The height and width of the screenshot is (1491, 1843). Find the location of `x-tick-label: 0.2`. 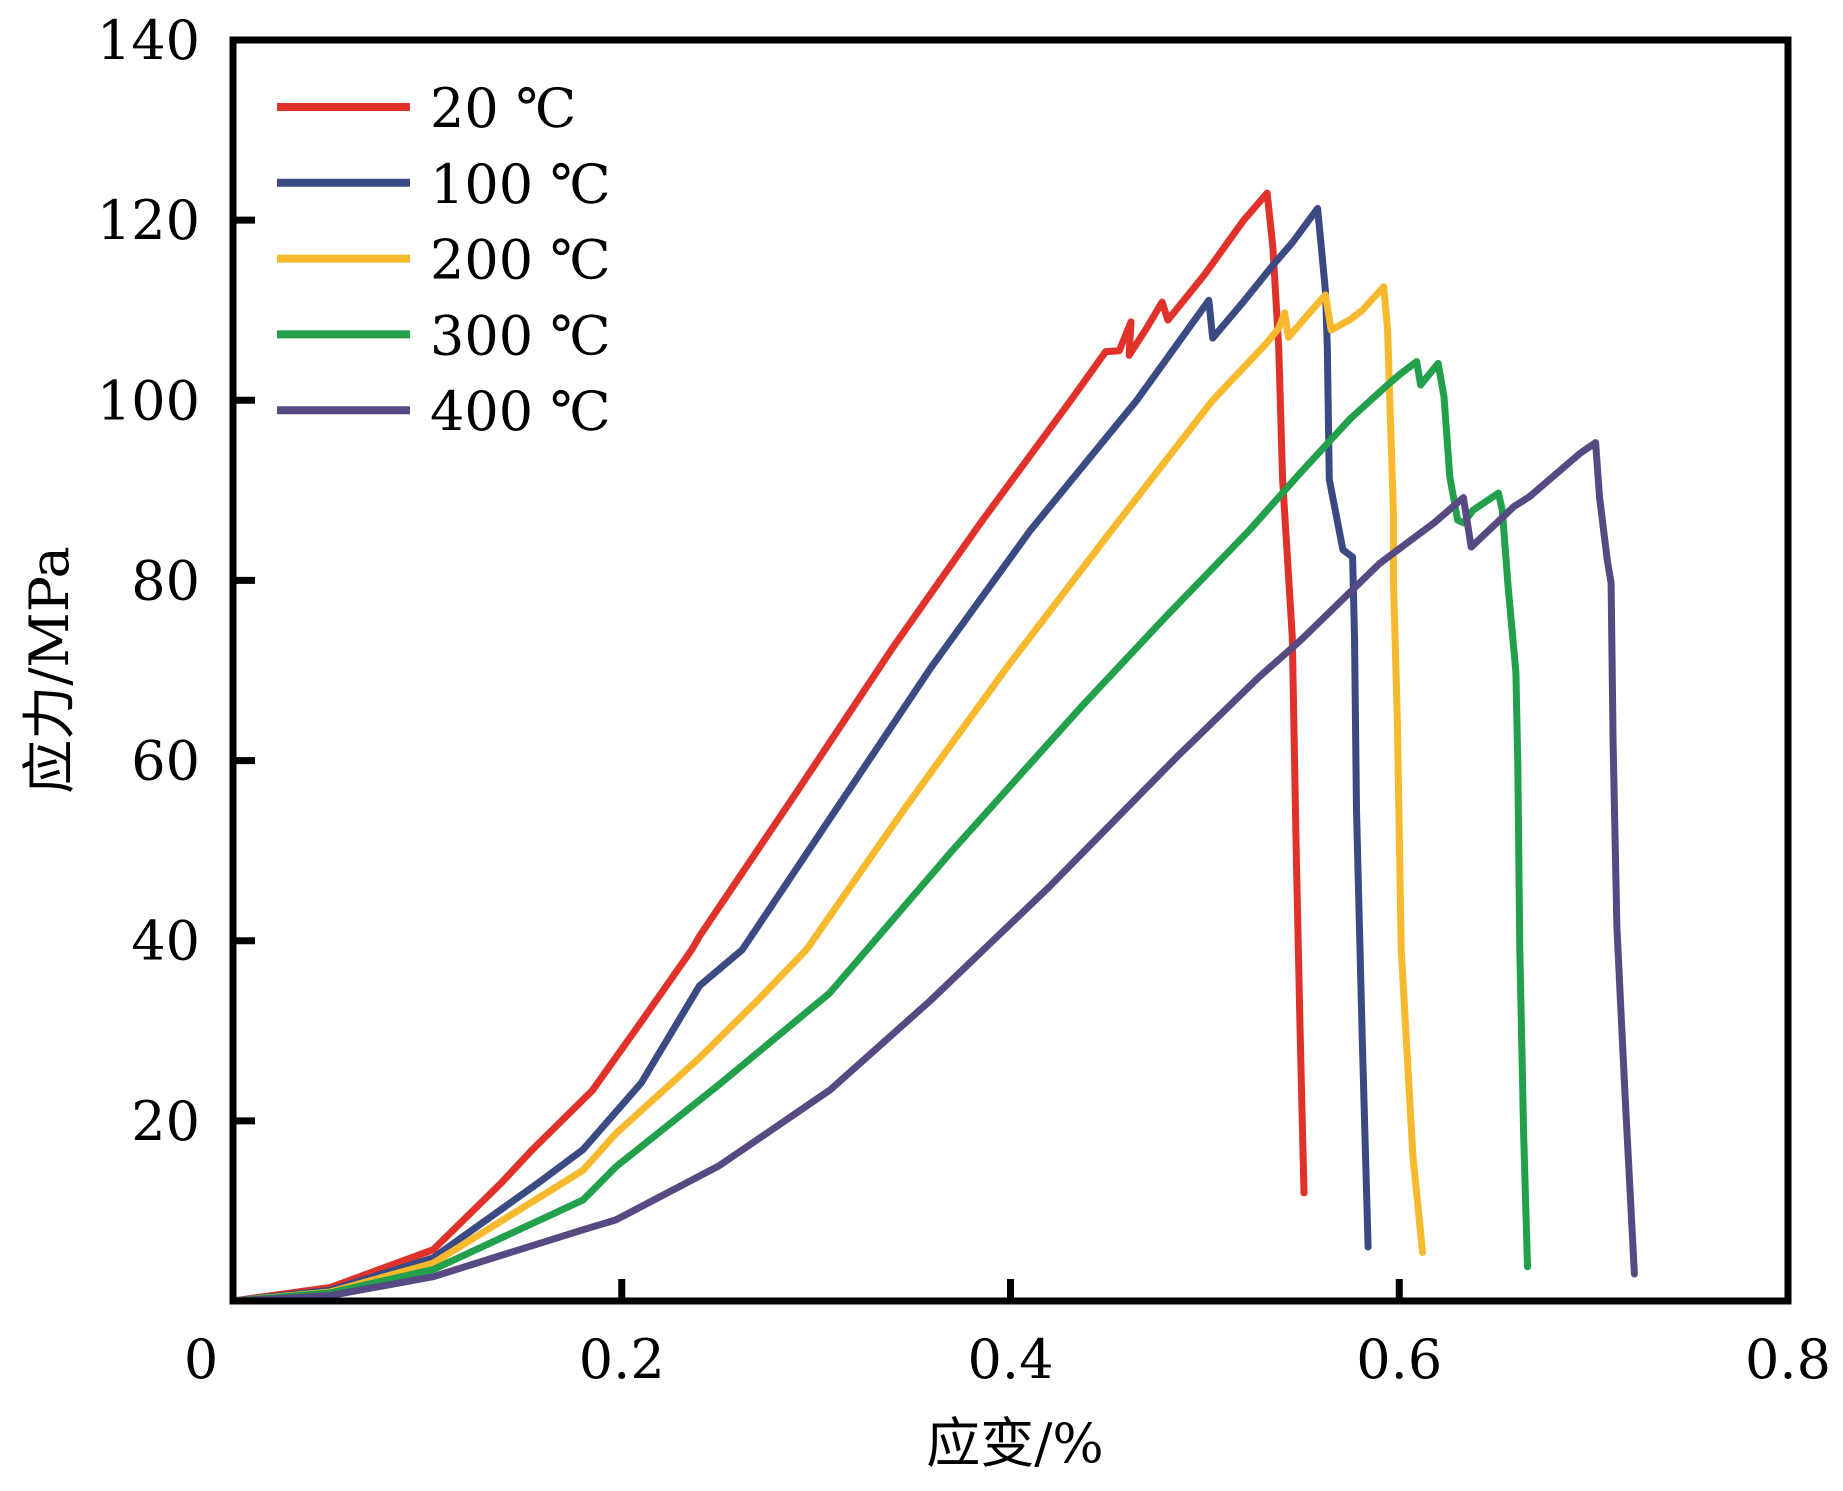

x-tick-label: 0.2 is located at coordinates (622, 1359).